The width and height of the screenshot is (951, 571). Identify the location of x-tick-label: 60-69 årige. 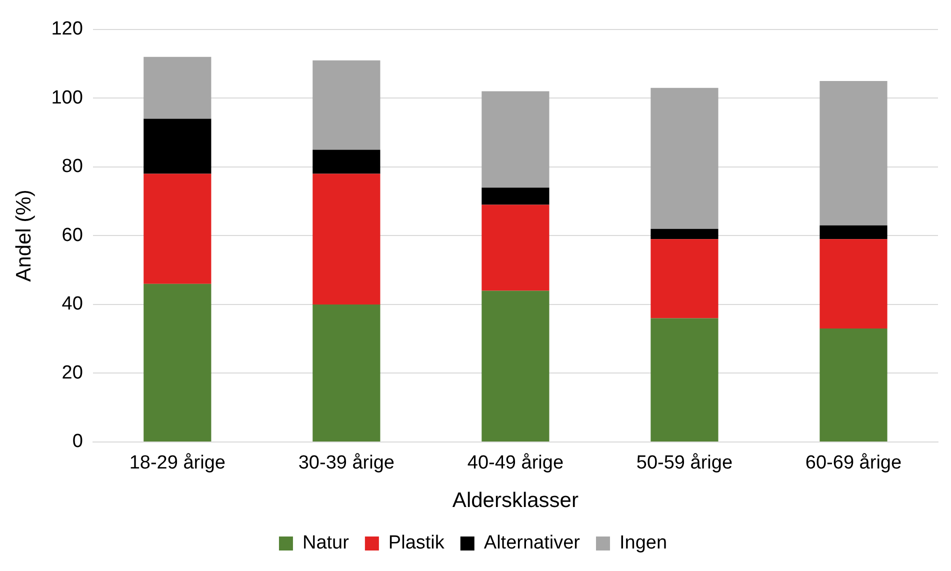
(853, 463).